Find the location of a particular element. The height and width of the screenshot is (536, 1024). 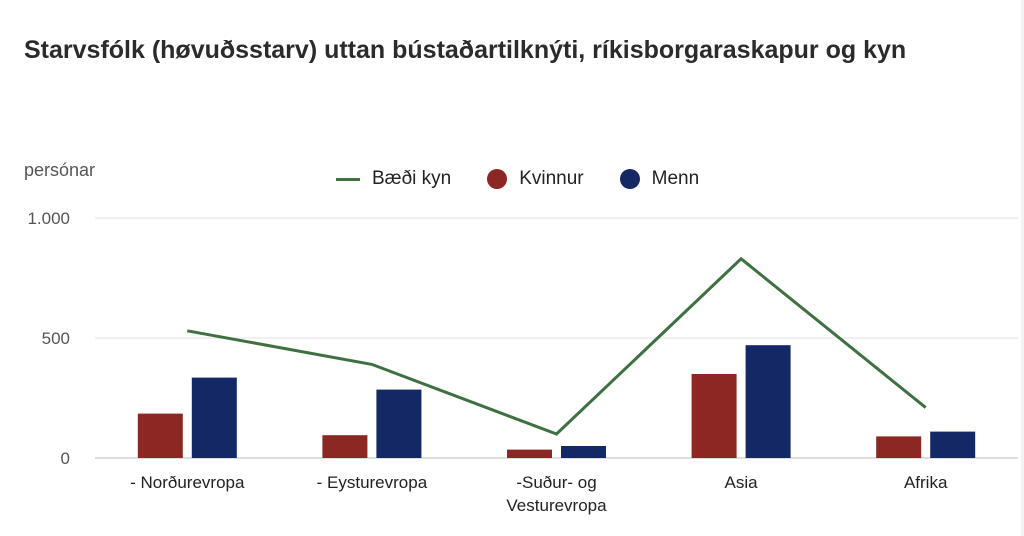

legend-item-both: Bæði kyn is located at coordinates (393, 179).